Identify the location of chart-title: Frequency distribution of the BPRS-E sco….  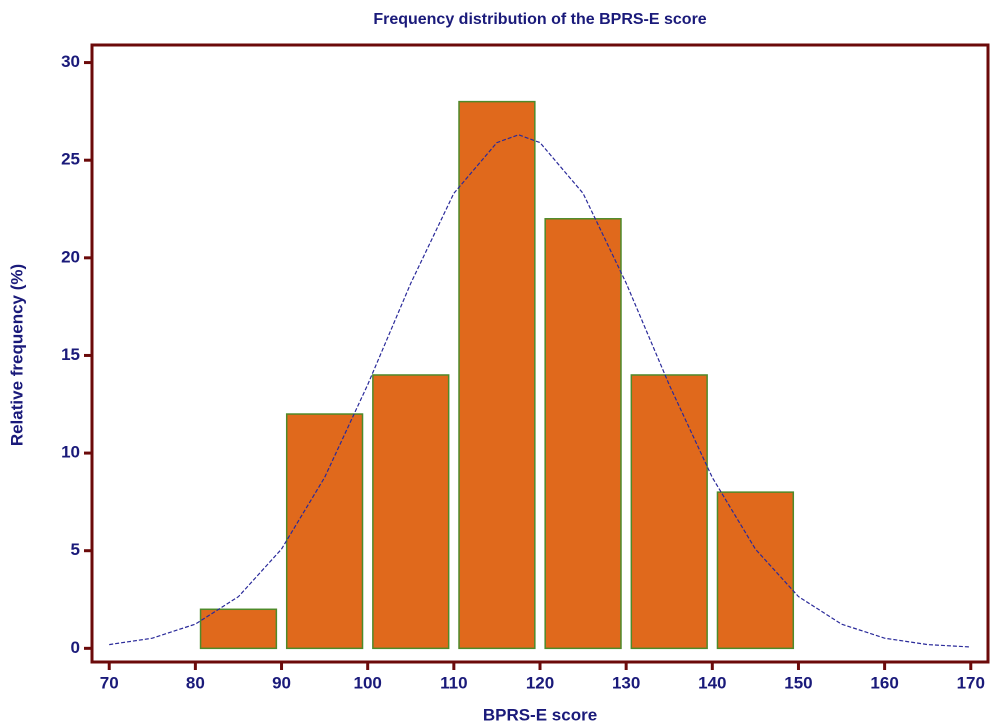
(539, 19).